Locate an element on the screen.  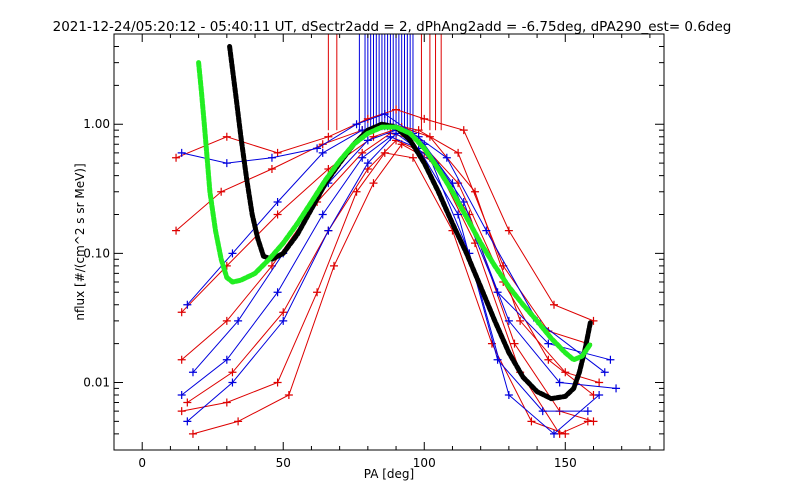
x-tick-label-3: 150 is located at coordinates (565, 463).